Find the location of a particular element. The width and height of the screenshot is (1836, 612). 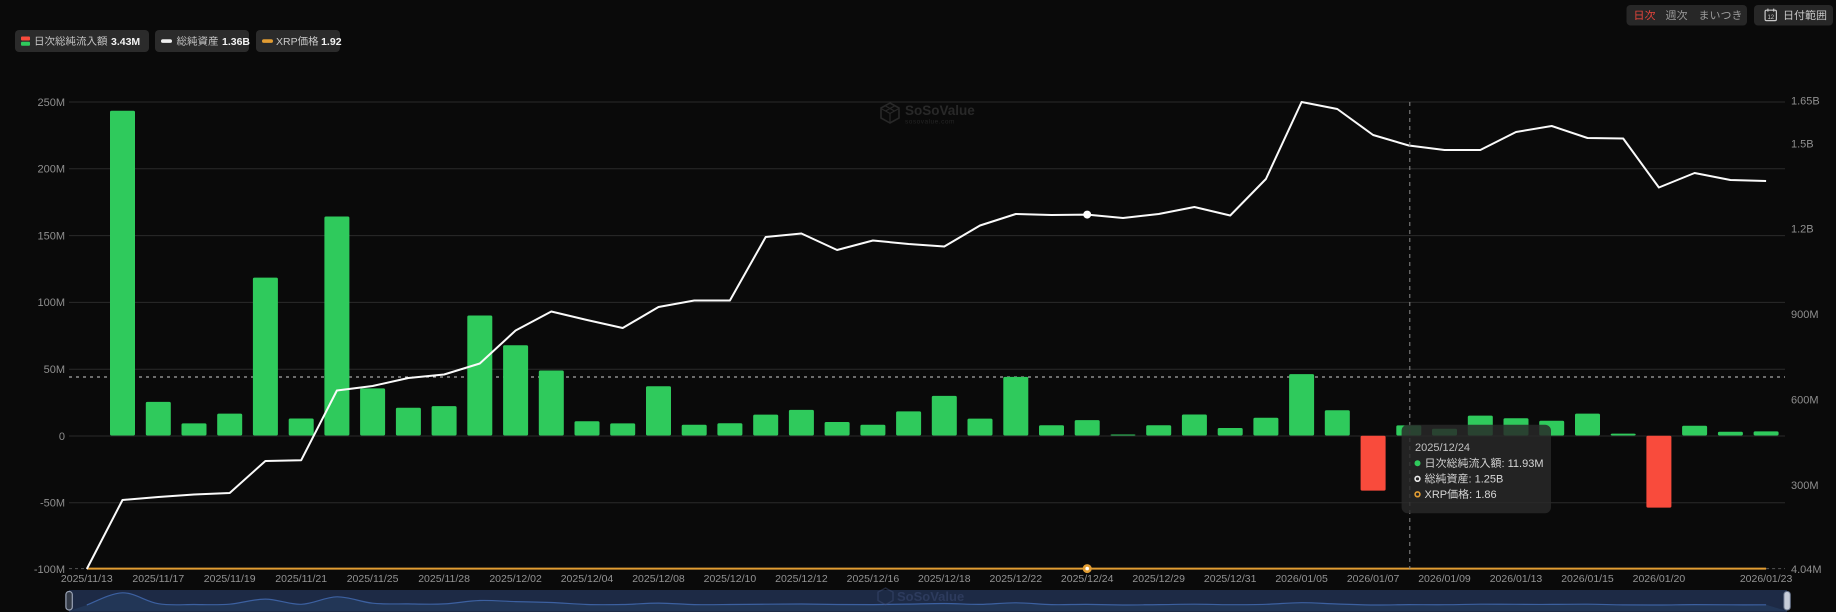

svg-text: 50M is located at coordinates (54, 370).